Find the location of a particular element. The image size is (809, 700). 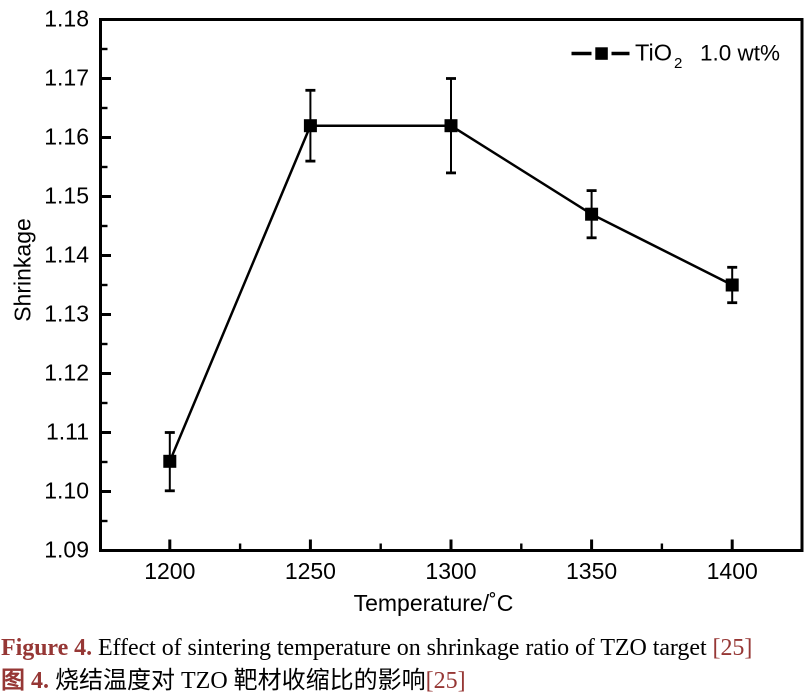

svg-text: TiO is located at coordinates (653, 52).